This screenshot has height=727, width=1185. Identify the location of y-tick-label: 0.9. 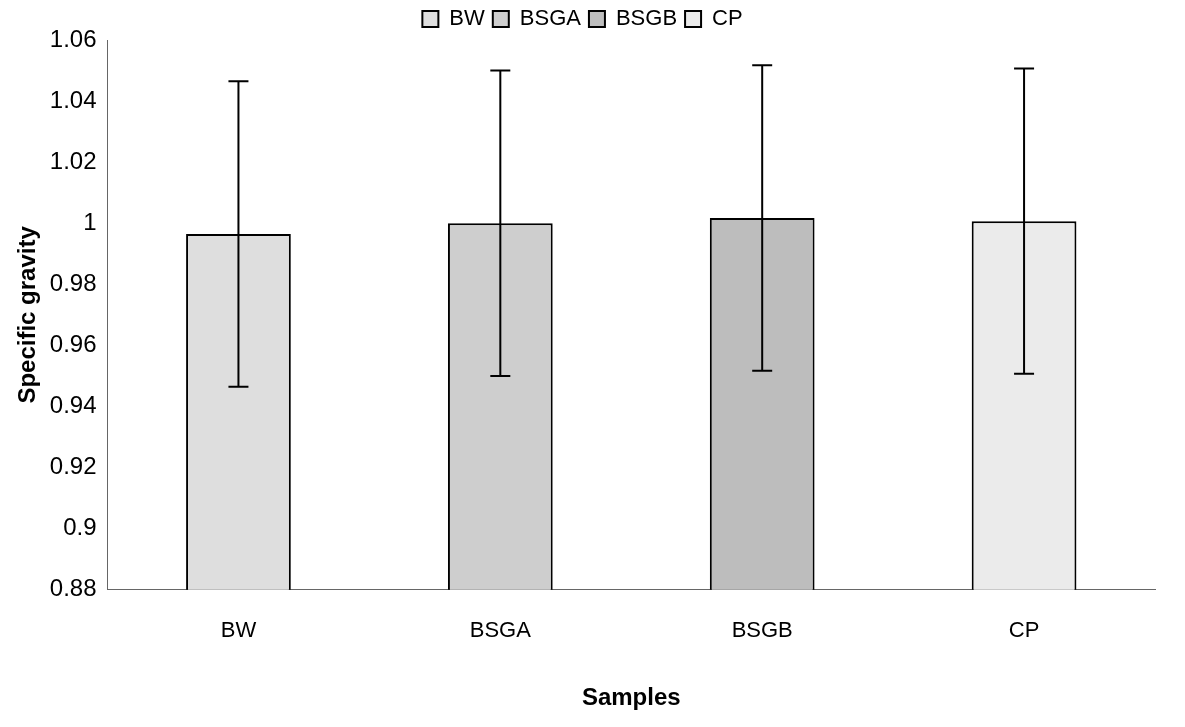
(80, 527).